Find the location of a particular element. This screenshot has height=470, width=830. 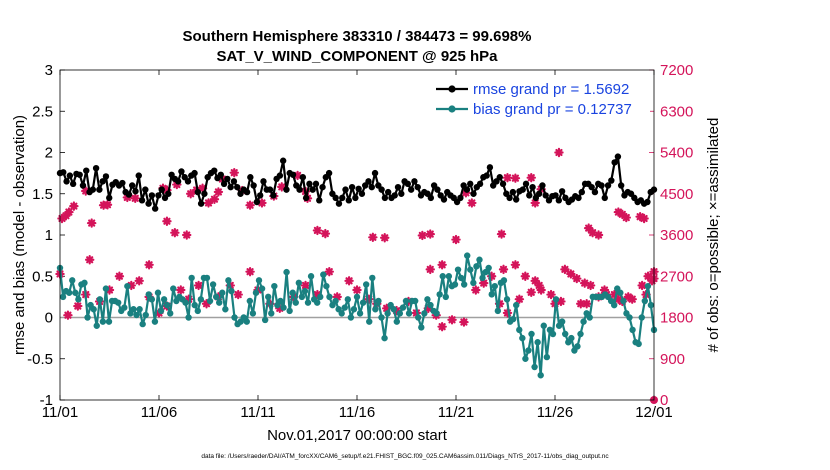

x-tick-label: 11/01 is located at coordinates (60, 412).